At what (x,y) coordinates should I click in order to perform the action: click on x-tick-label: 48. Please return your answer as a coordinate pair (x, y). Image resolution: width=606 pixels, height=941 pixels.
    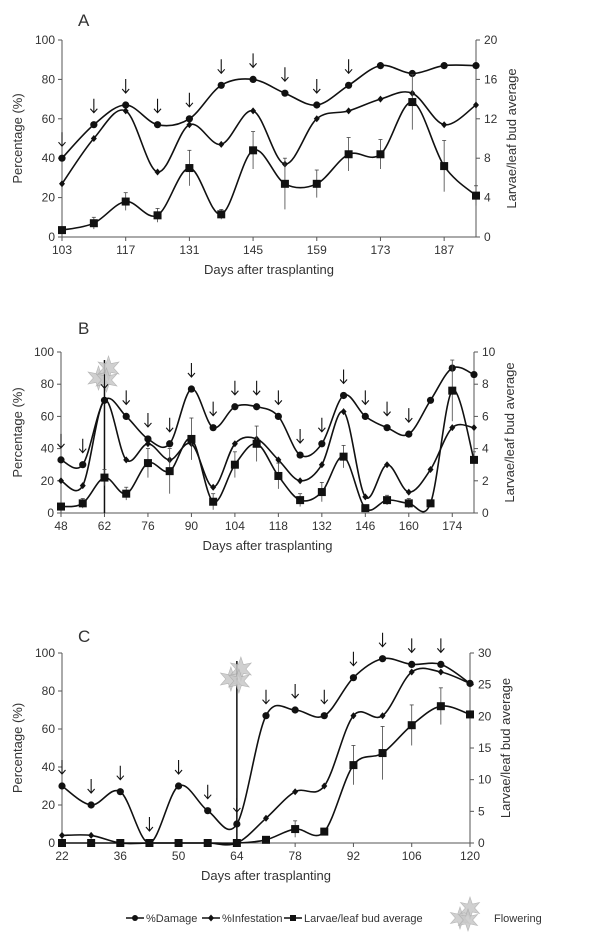
    Looking at the image, I should click on (61, 526).